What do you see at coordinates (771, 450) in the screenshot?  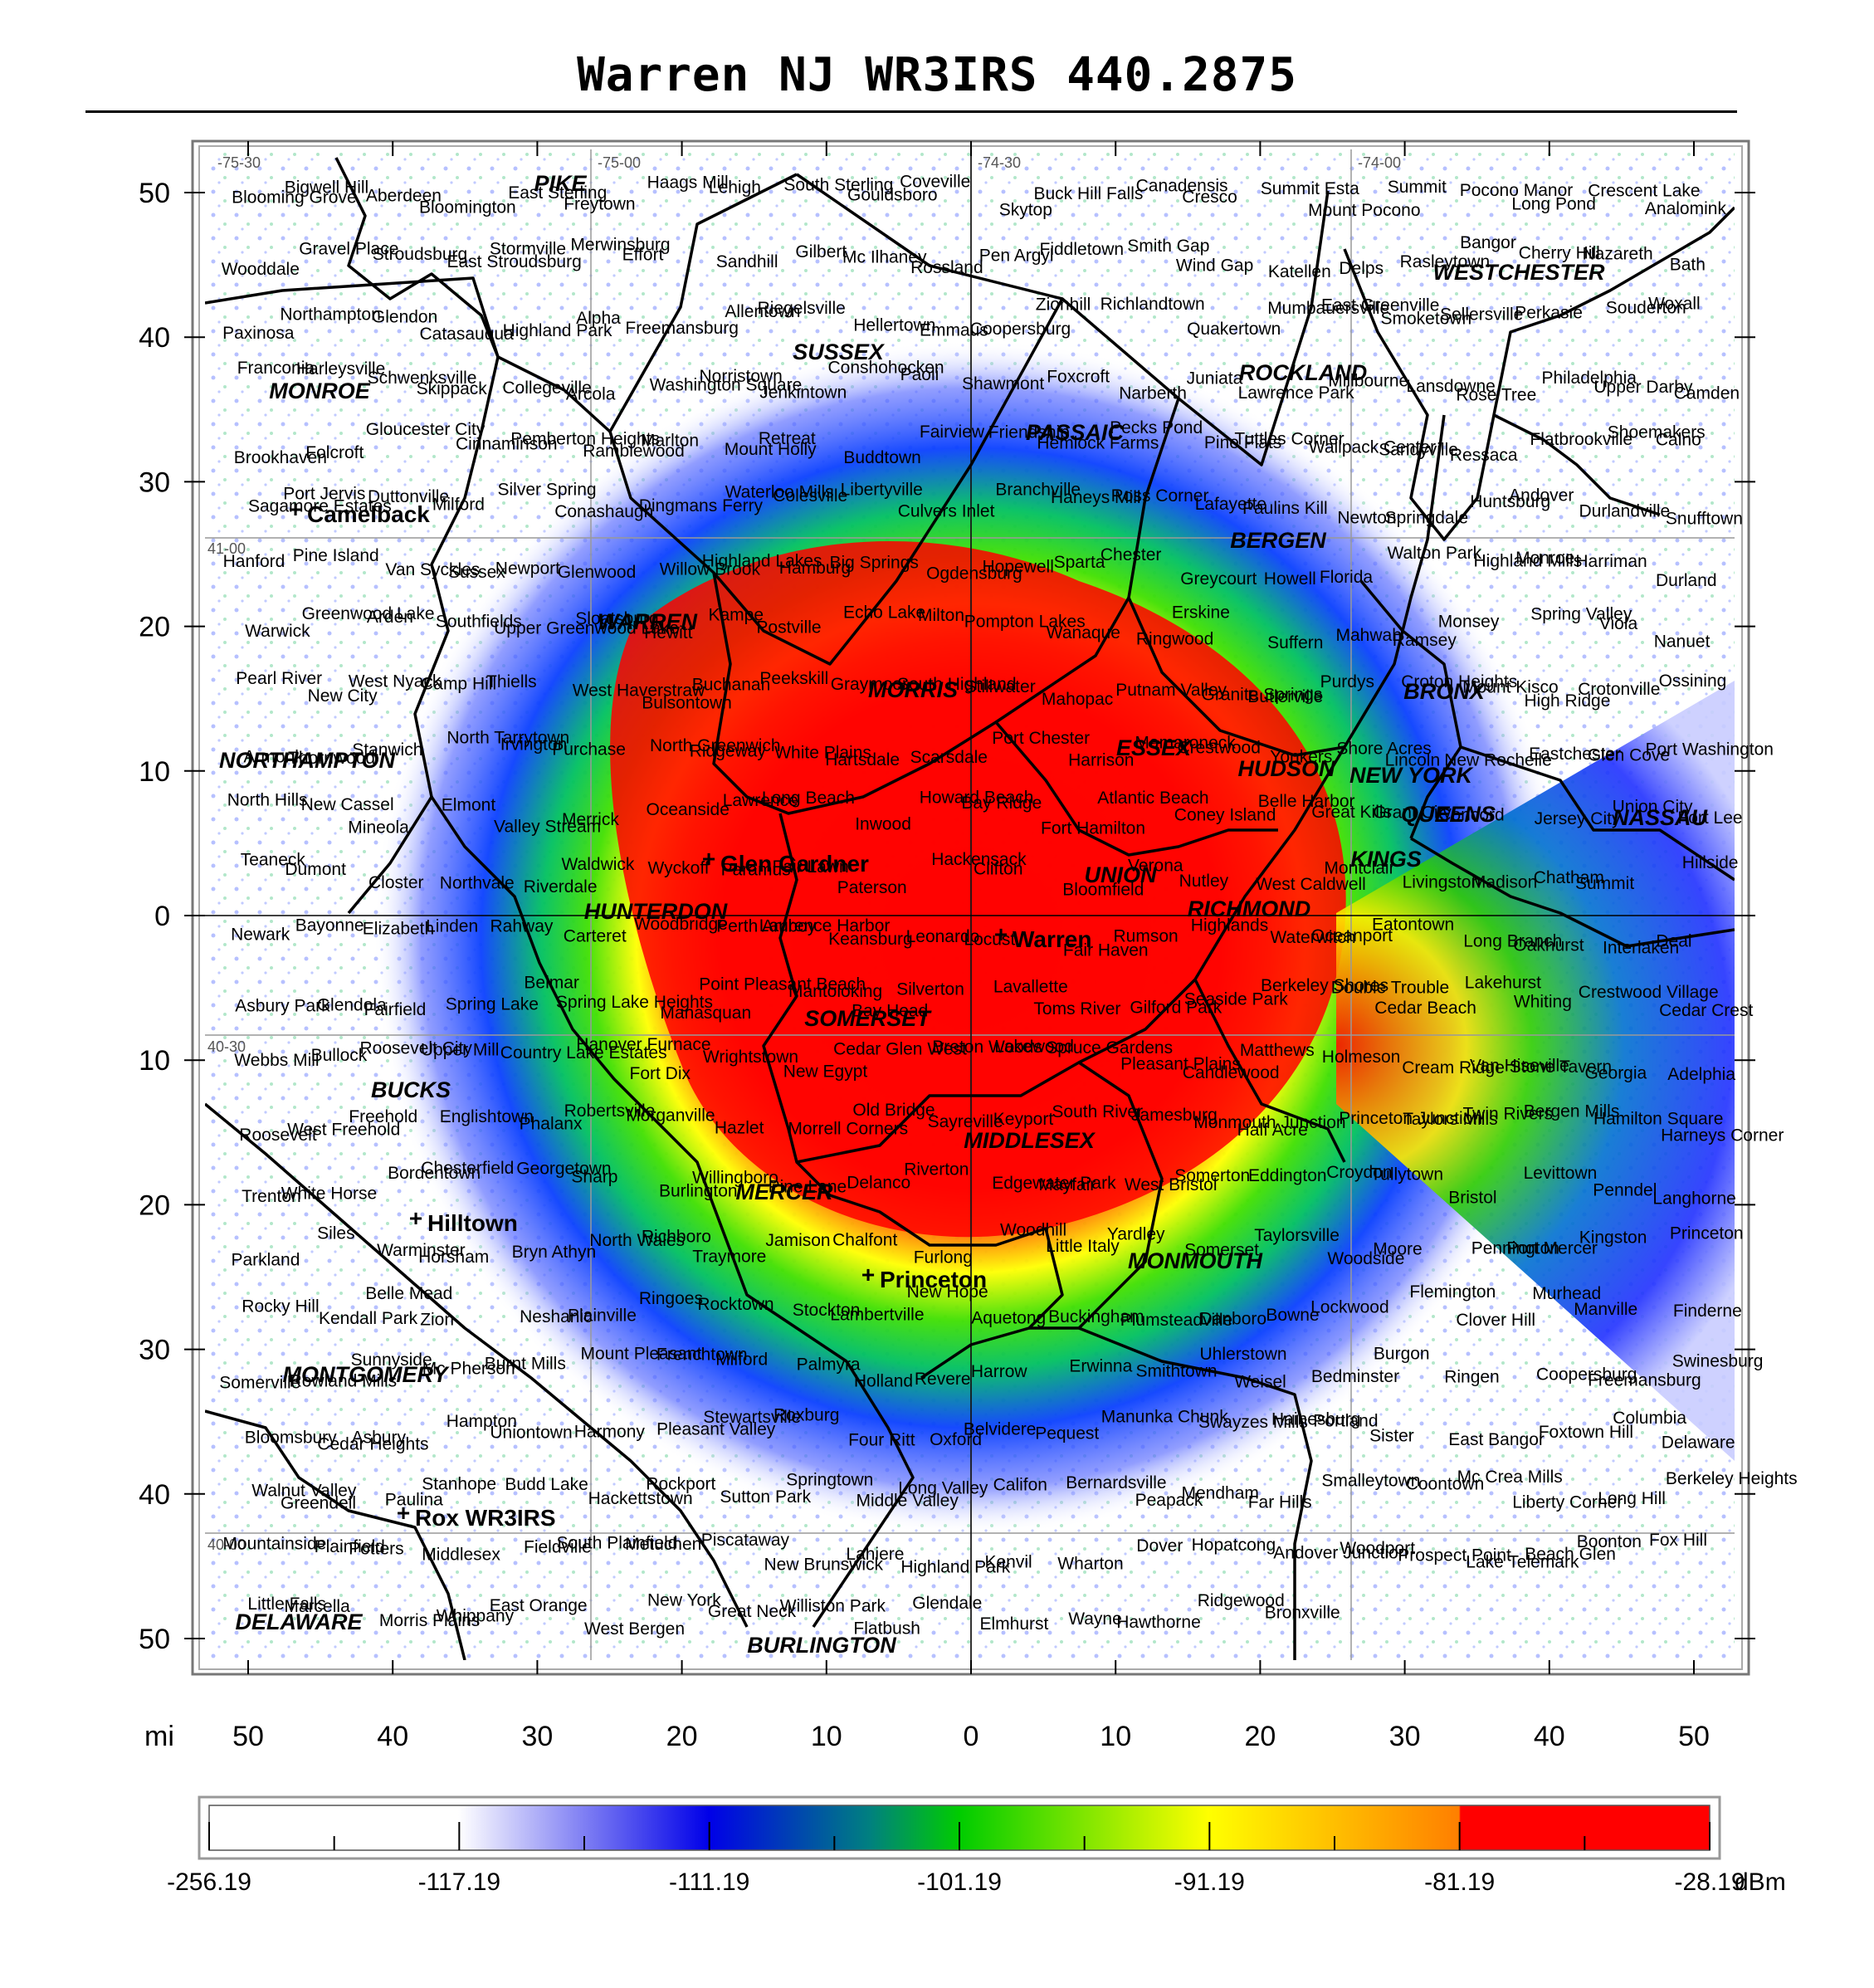 I see `place-label: Mount Holly` at bounding box center [771, 450].